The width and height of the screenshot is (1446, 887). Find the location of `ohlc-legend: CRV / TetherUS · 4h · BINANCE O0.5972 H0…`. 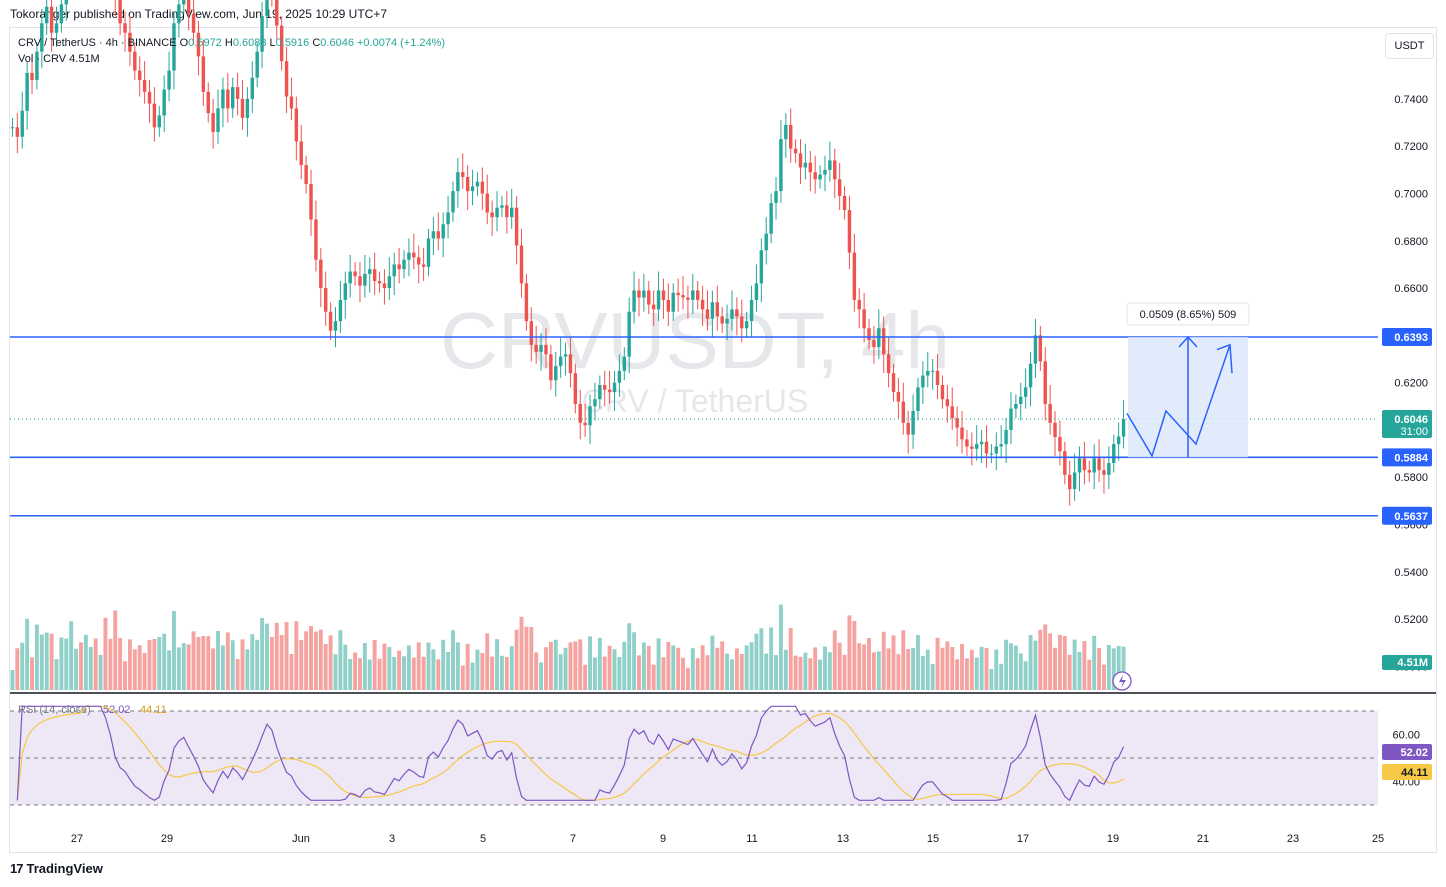

ohlc-legend: CRV / TetherUS · 4h · BINANCE O0.5972 H0… is located at coordinates (231, 43).